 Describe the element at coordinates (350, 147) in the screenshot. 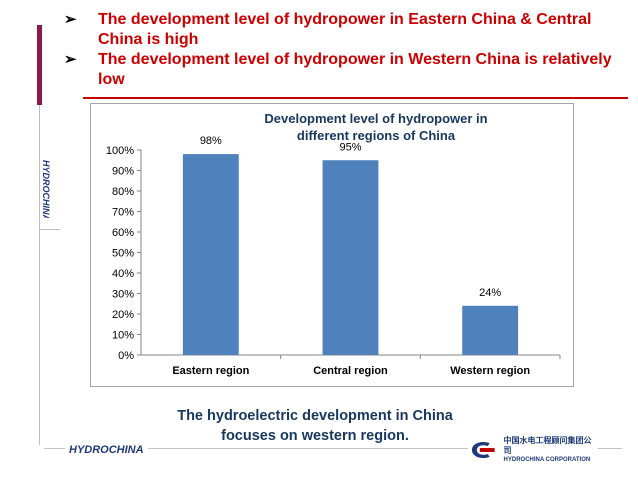

I see `data-label: 95%` at that location.